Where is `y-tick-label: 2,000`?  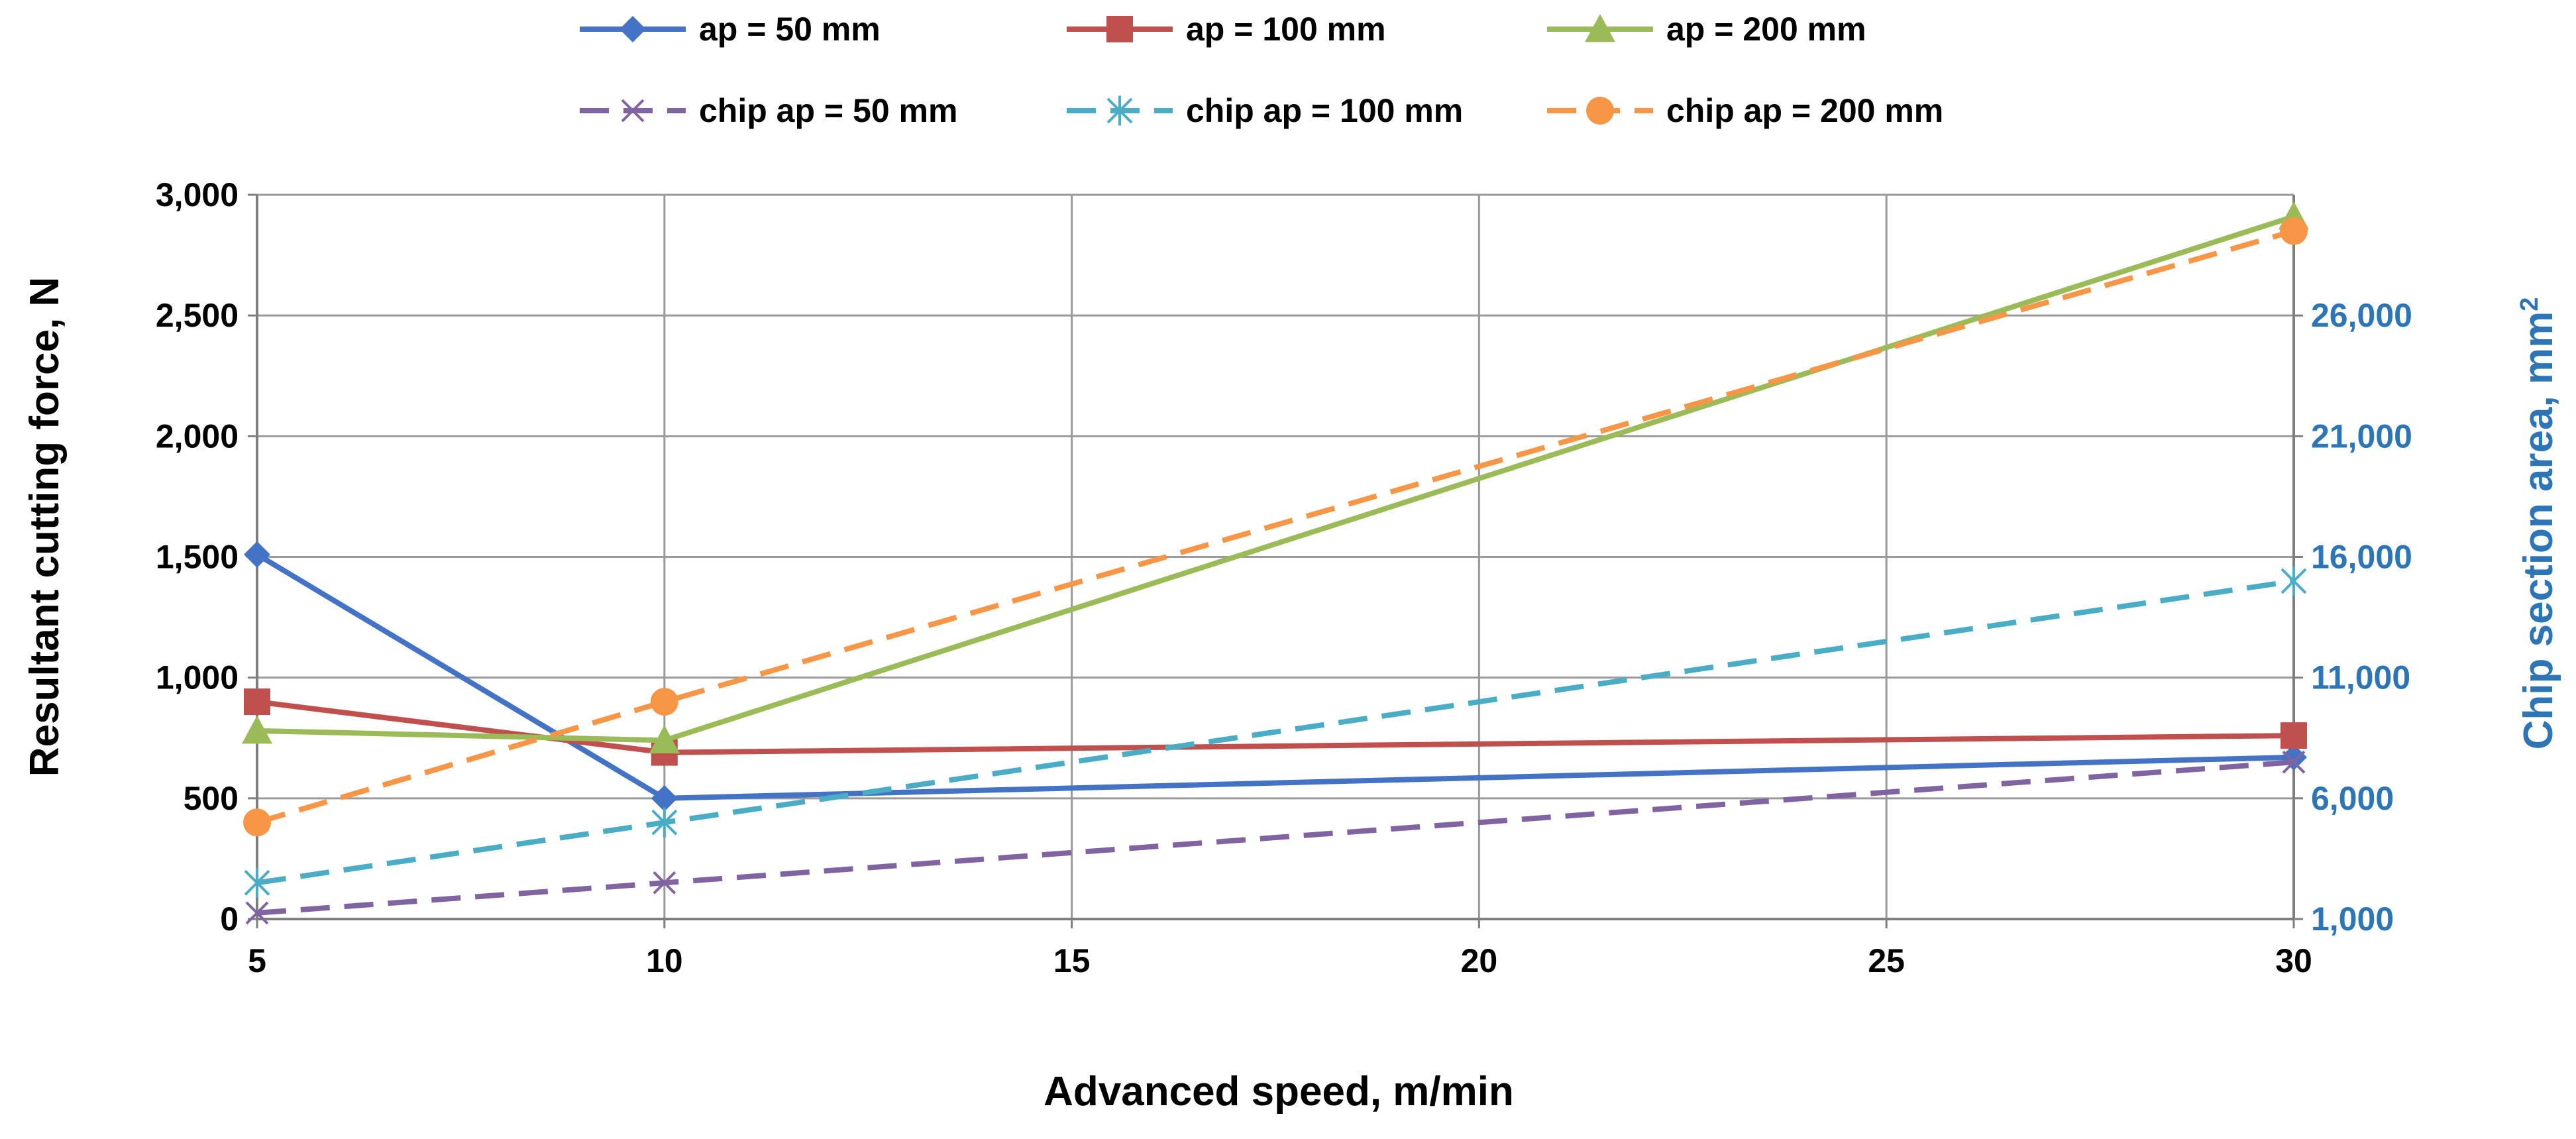 y-tick-label: 2,000 is located at coordinates (198, 436).